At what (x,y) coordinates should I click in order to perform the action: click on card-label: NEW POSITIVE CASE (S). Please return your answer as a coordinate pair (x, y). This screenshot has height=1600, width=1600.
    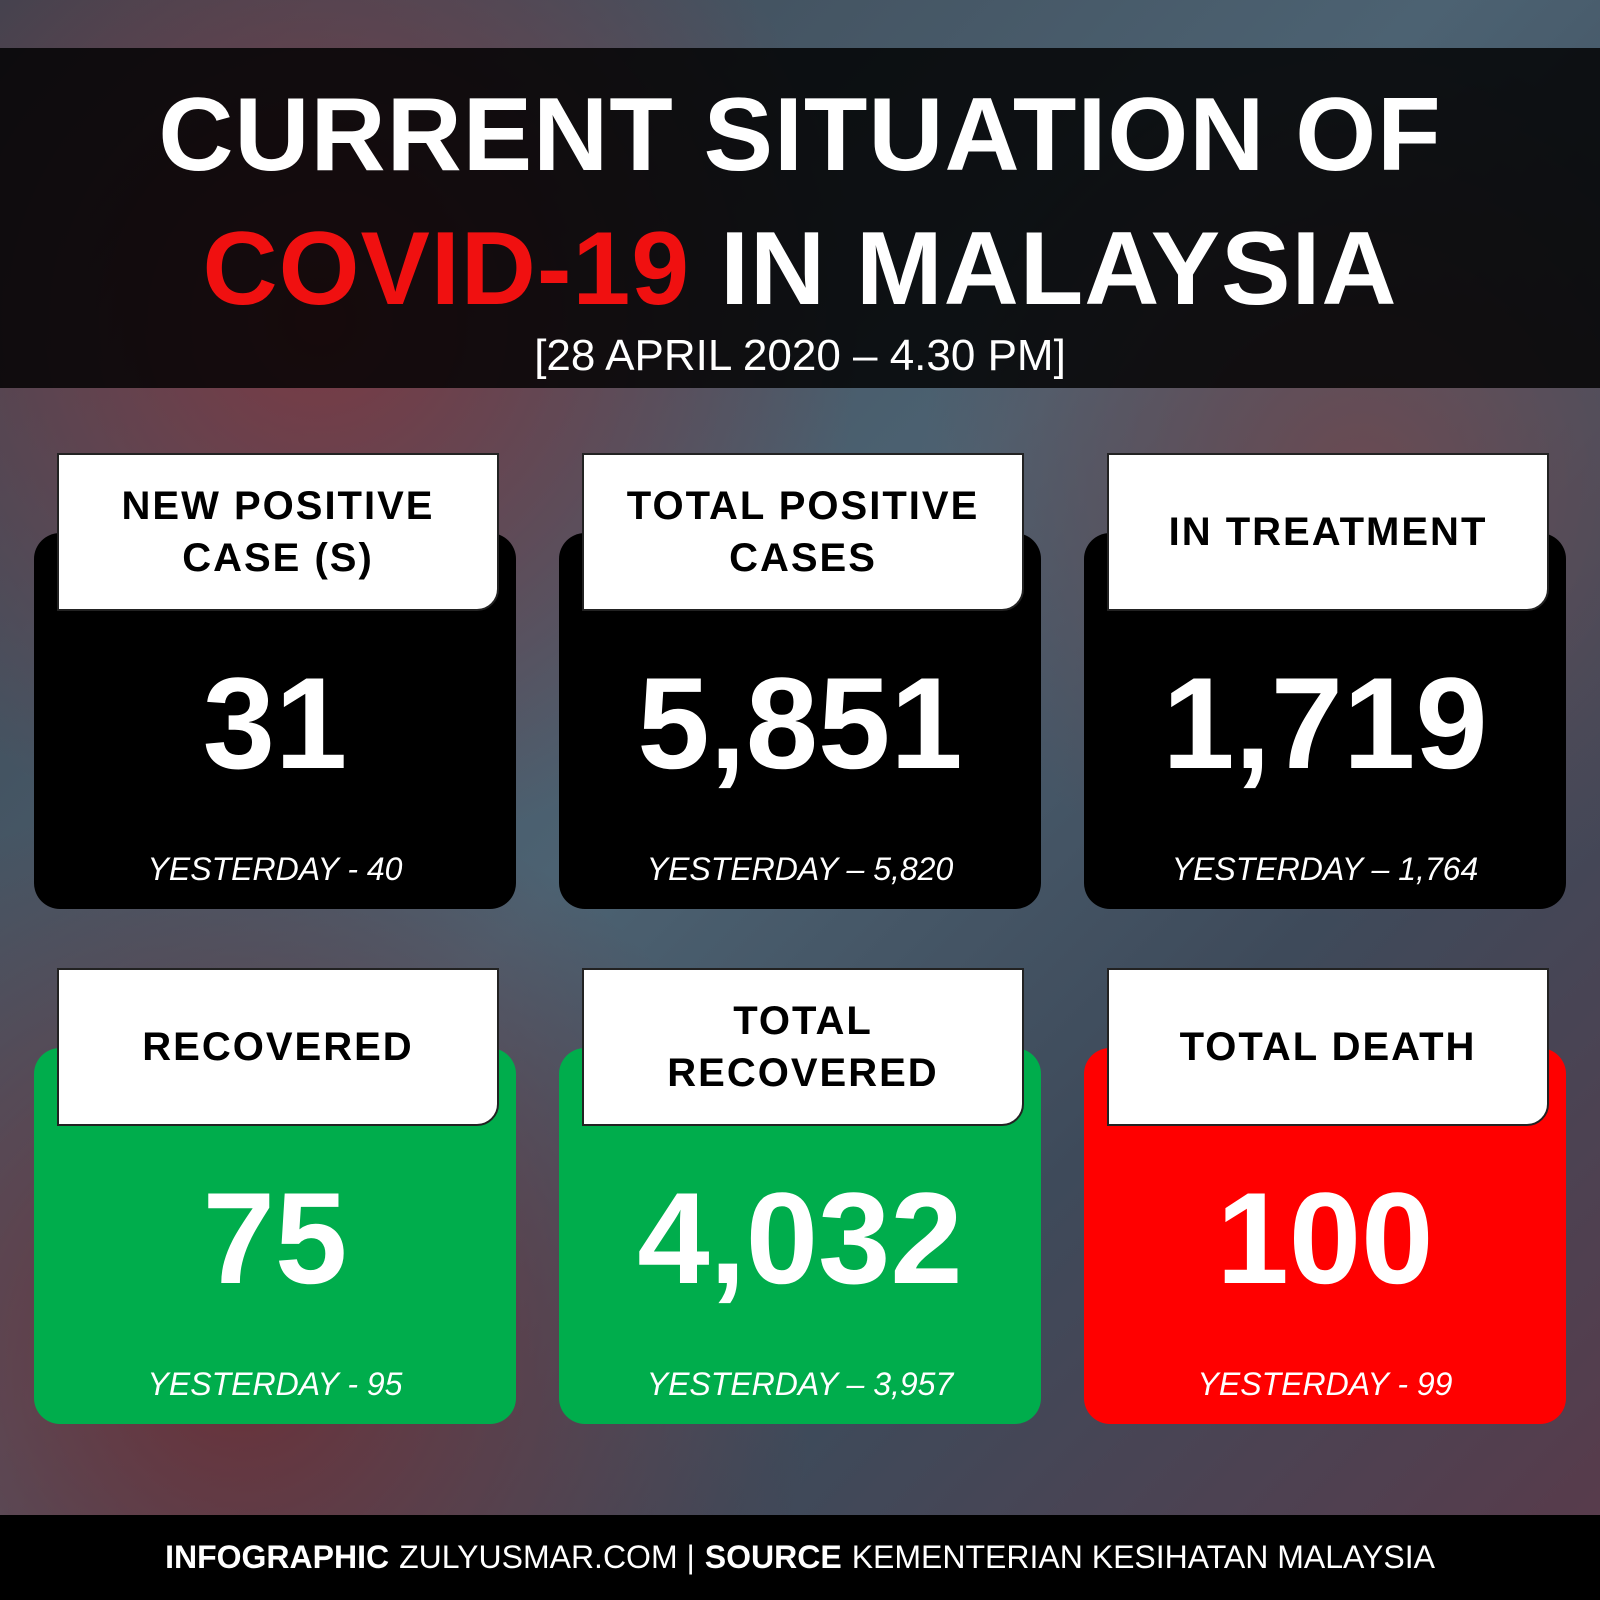
    Looking at the image, I should click on (278, 532).